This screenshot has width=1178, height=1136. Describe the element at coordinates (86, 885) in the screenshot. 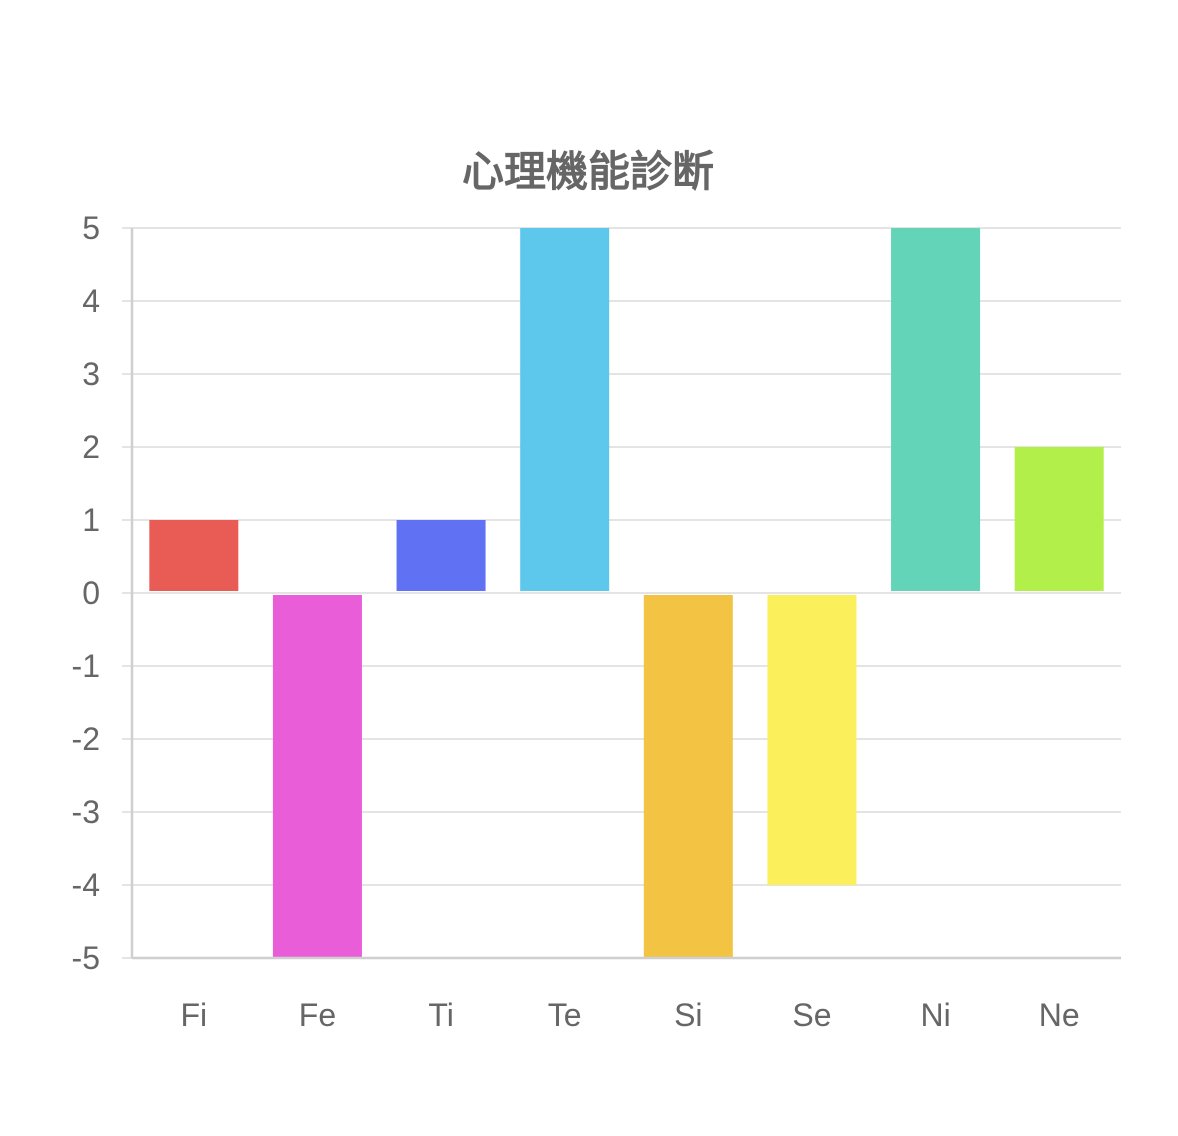

I see `y-tick-label: -4` at that location.